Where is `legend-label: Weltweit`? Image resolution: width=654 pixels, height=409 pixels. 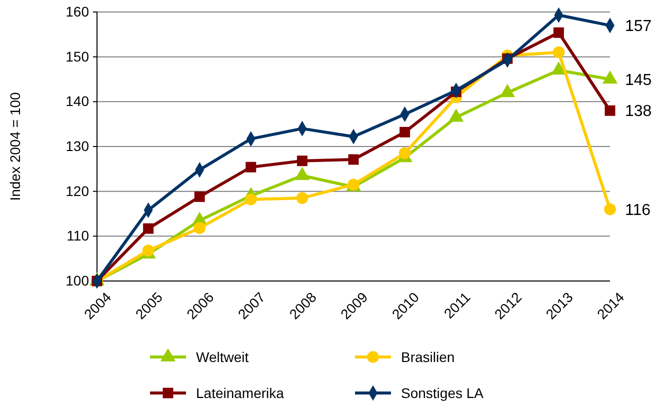 legend-label: Weltweit is located at coordinates (222, 356).